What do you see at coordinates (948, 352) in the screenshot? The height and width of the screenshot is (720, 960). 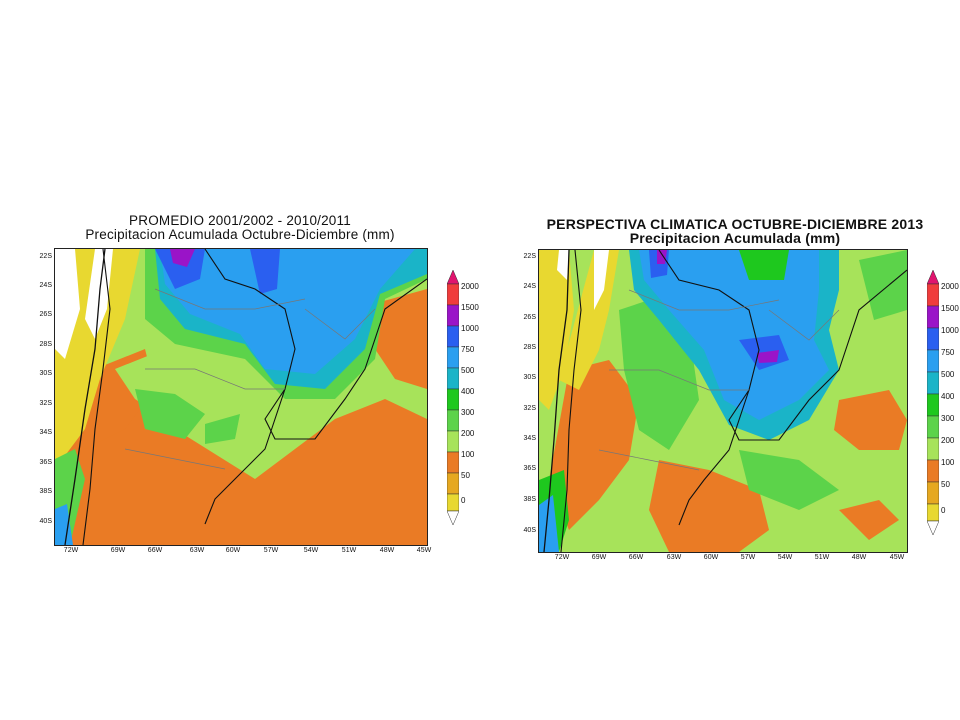 I see `right-colorbar-label: 750` at bounding box center [948, 352].